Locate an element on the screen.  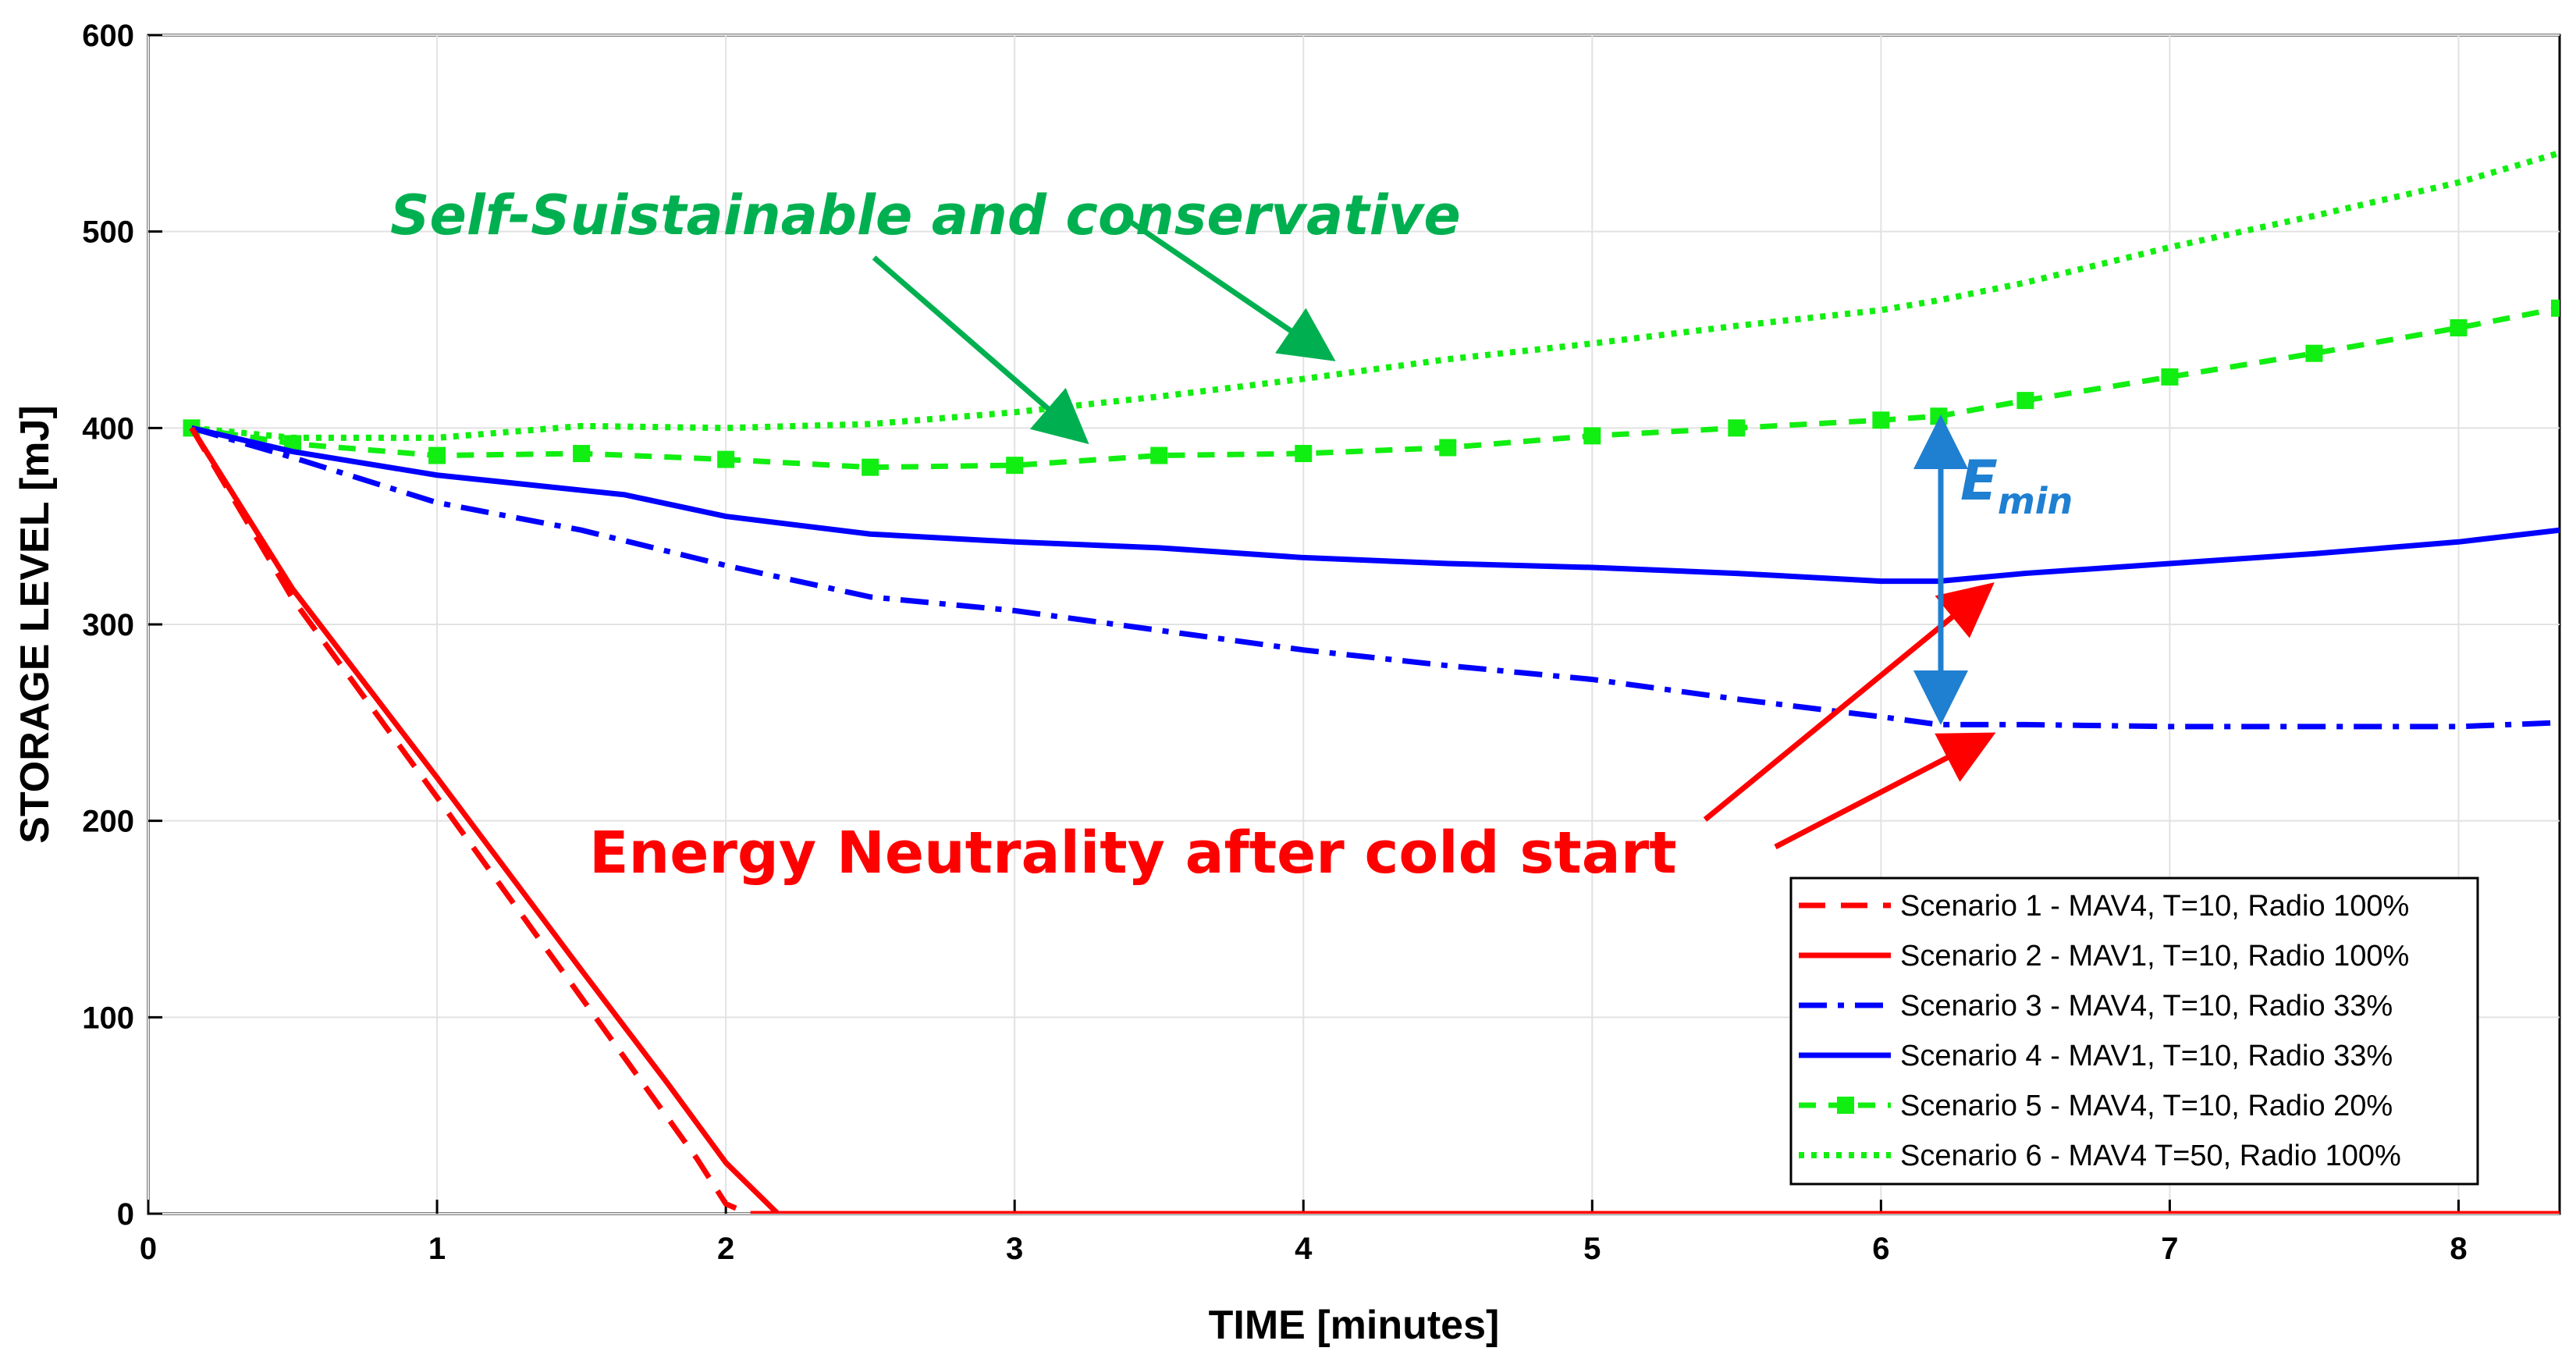
legend-label-5: Scenario 5 - MAV4, T=10, Radio 20% is located at coordinates (2146, 1106).